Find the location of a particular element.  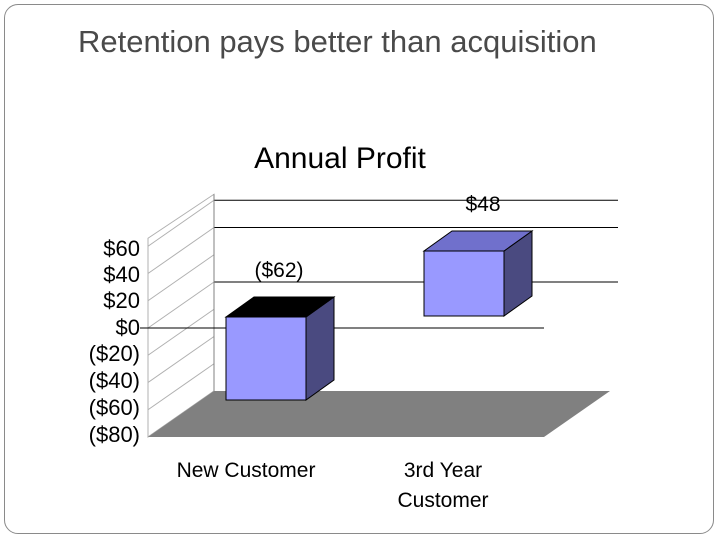

slide-title: Retention pays better than acquisition is located at coordinates (337, 41).